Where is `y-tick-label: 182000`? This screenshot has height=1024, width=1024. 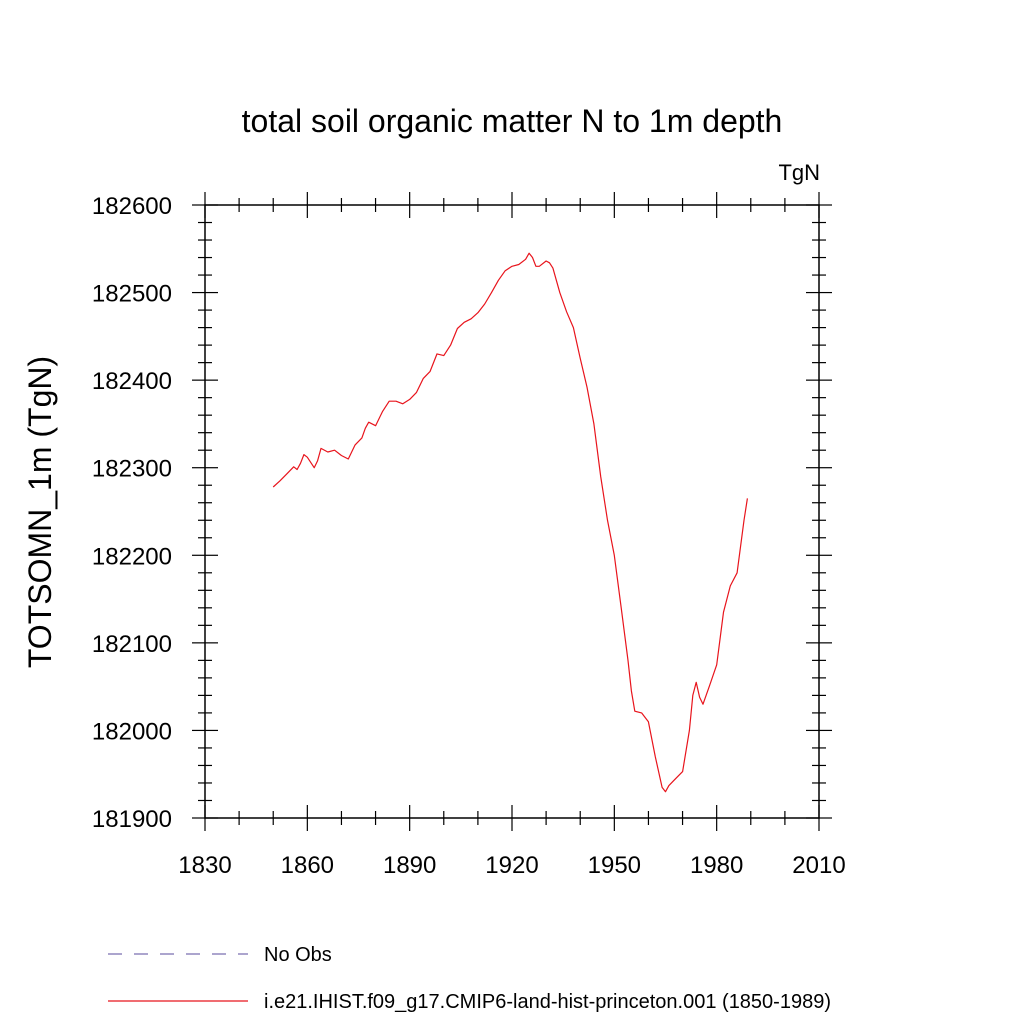 y-tick-label: 182000 is located at coordinates (132, 731).